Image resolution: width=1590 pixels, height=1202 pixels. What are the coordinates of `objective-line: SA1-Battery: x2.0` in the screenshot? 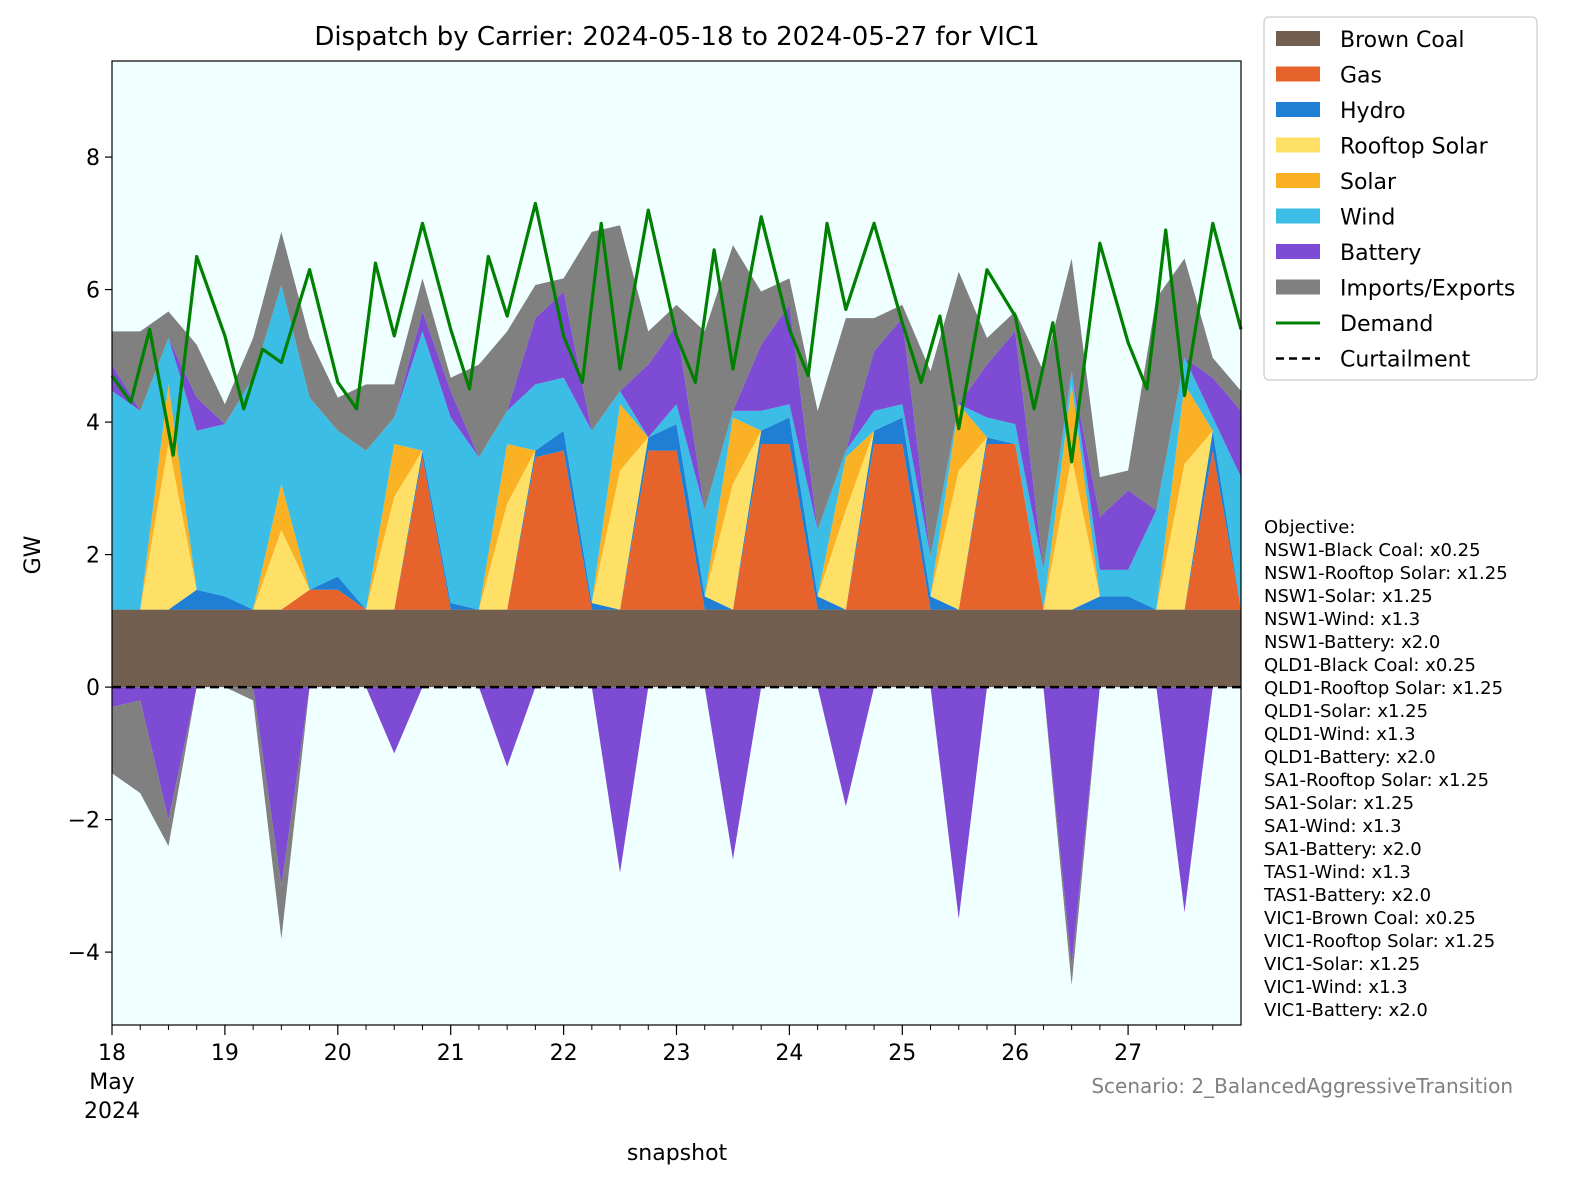 It's located at (1343, 849).